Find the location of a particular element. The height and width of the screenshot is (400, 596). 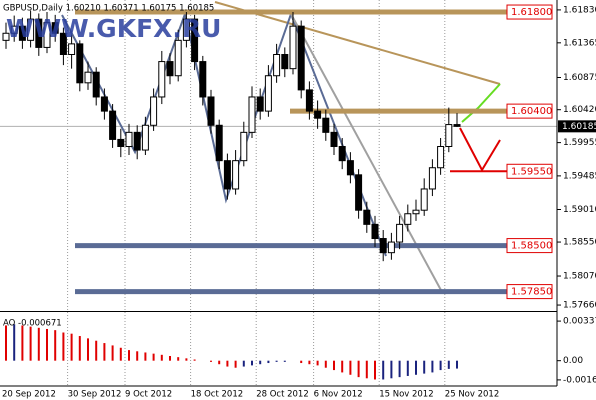

x-tick-label: 28 Oct 2012 is located at coordinates (282, 395).